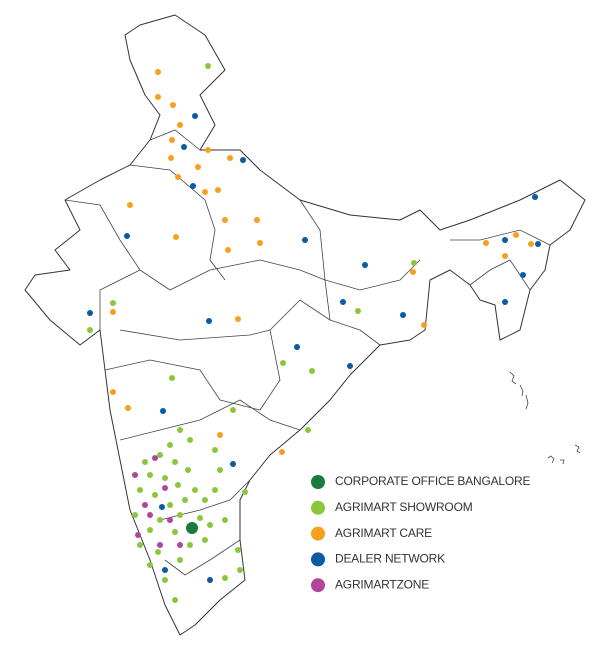 This screenshot has width=603, height=662. Describe the element at coordinates (192, 528) in the screenshot. I see `corporate-office-marker` at that location.